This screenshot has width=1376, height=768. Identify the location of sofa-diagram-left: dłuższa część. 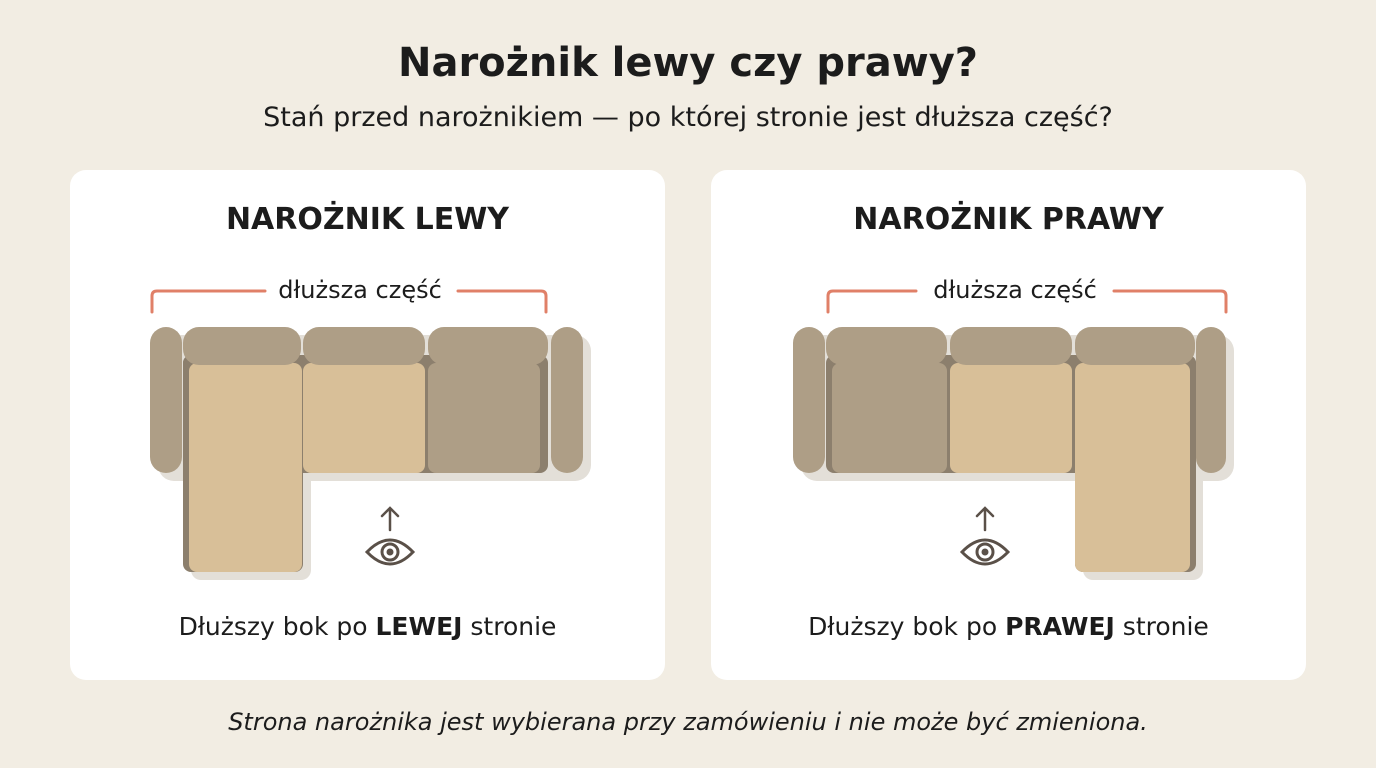
(370, 428).